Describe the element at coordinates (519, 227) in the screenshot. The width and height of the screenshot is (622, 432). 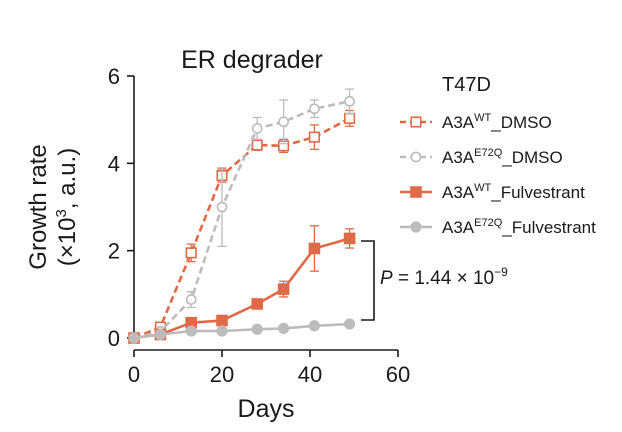
I see `legend-label: A3AE72Q_Fulvestrant` at that location.